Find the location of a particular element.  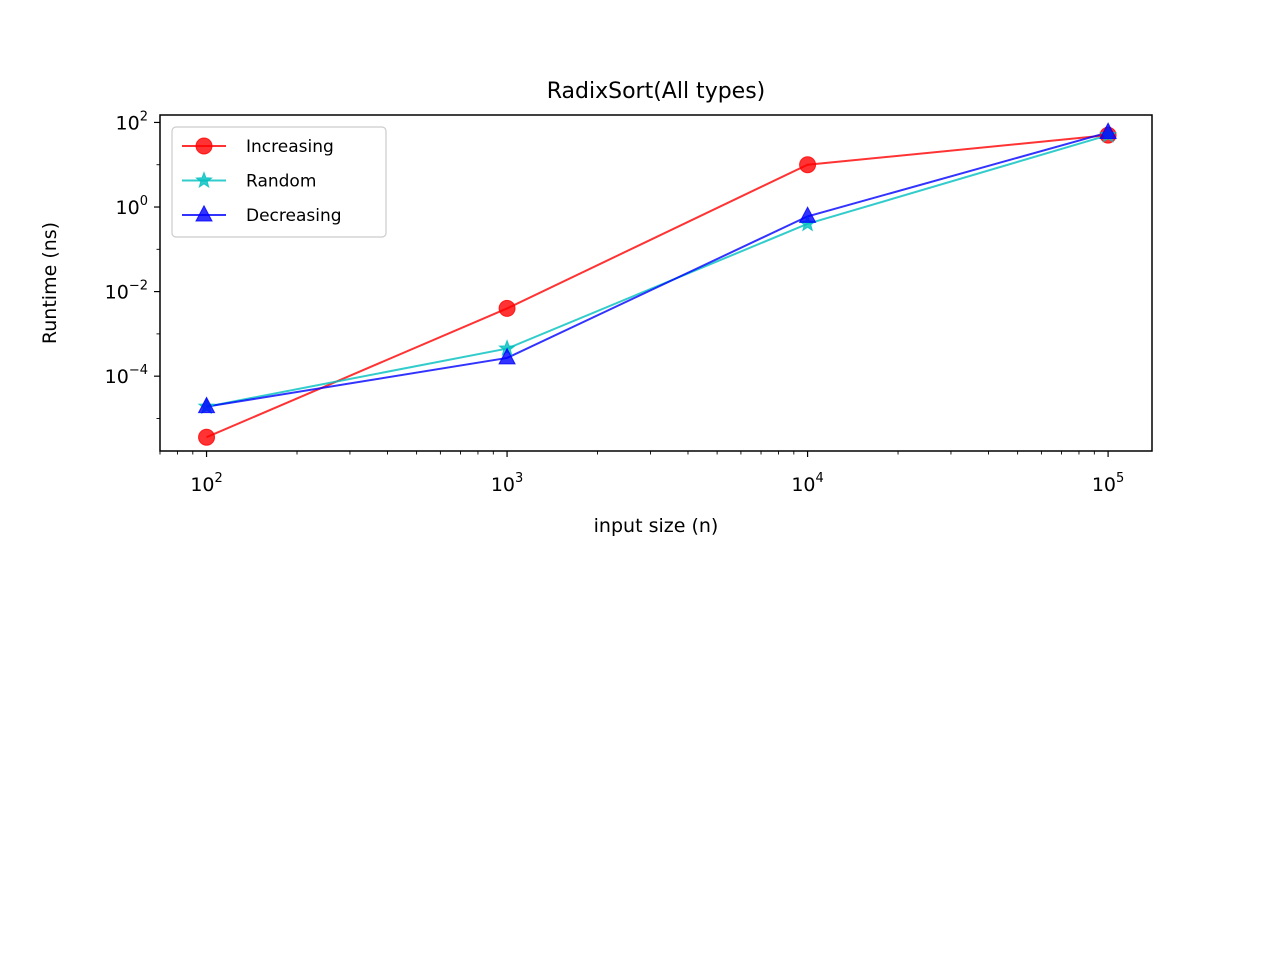

y-tick-label: 10⁻² is located at coordinates (126, 291).